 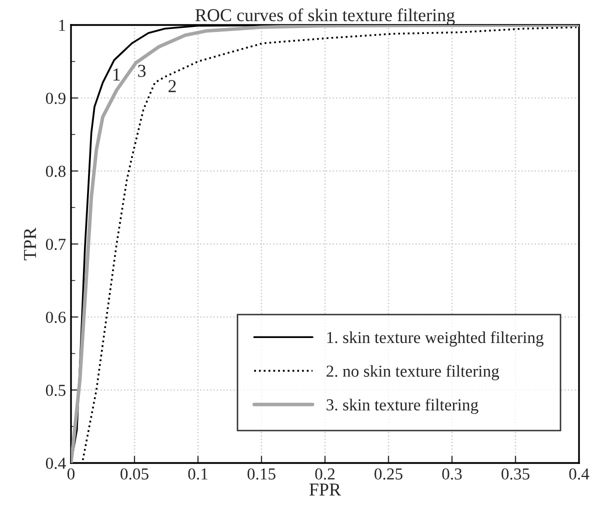 I want to click on y-tick-label: 0.8, so click(x=56, y=172).